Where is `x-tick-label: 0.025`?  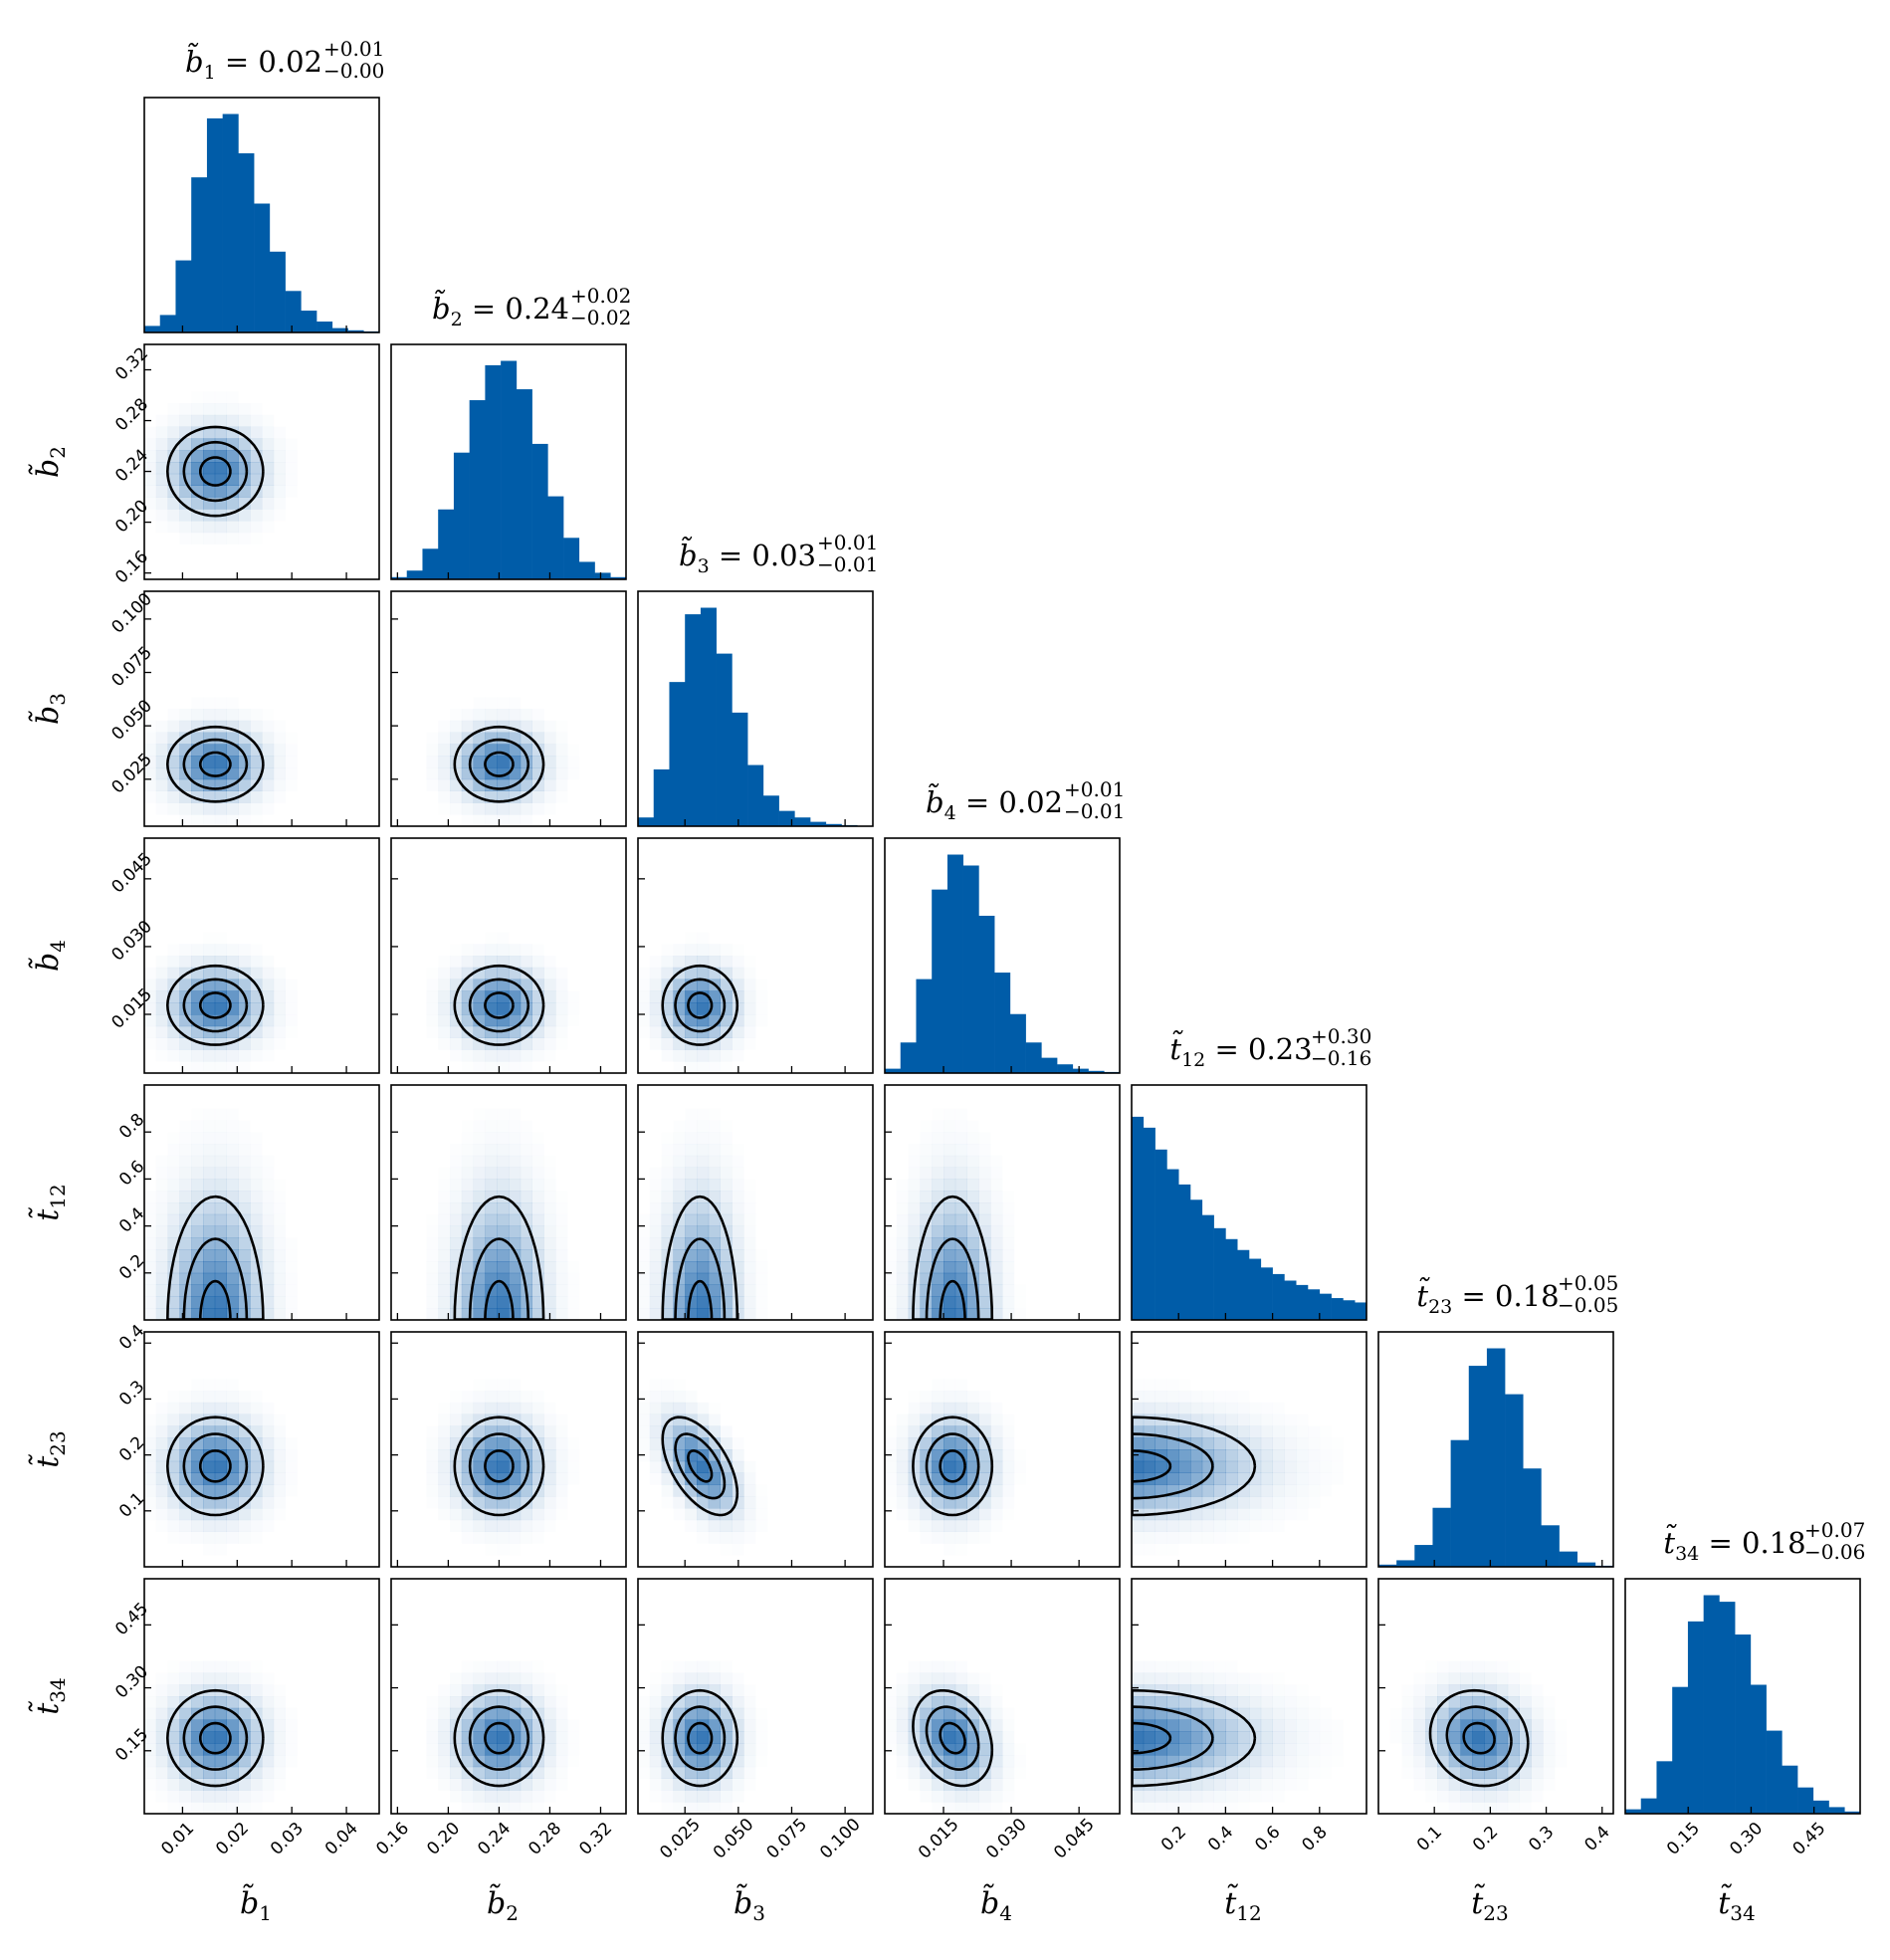
x-tick-label: 0.025 is located at coordinates (680, 1839).